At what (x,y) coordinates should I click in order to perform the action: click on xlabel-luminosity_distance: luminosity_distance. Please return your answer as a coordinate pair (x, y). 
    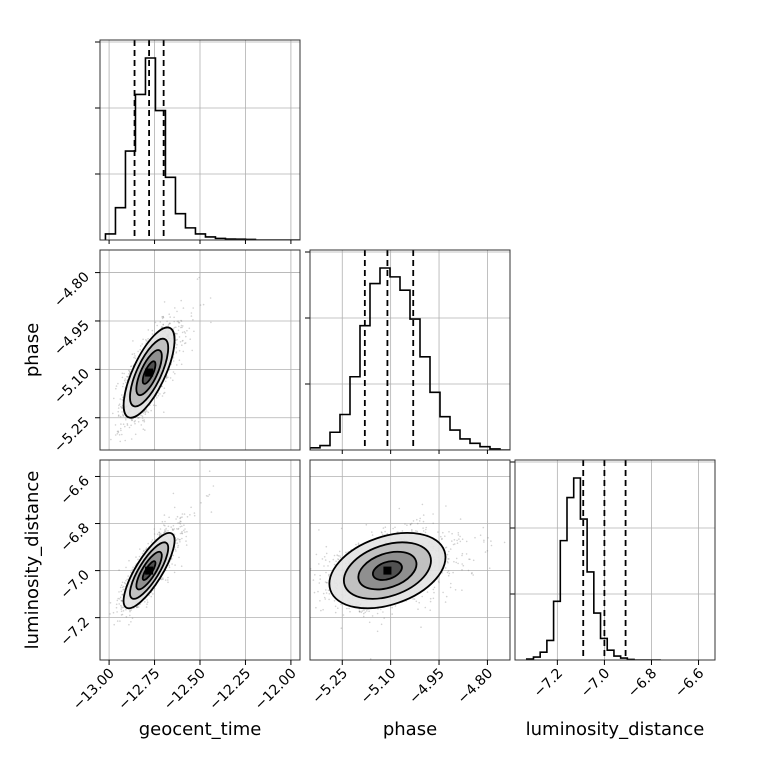
    Looking at the image, I should click on (615, 729).